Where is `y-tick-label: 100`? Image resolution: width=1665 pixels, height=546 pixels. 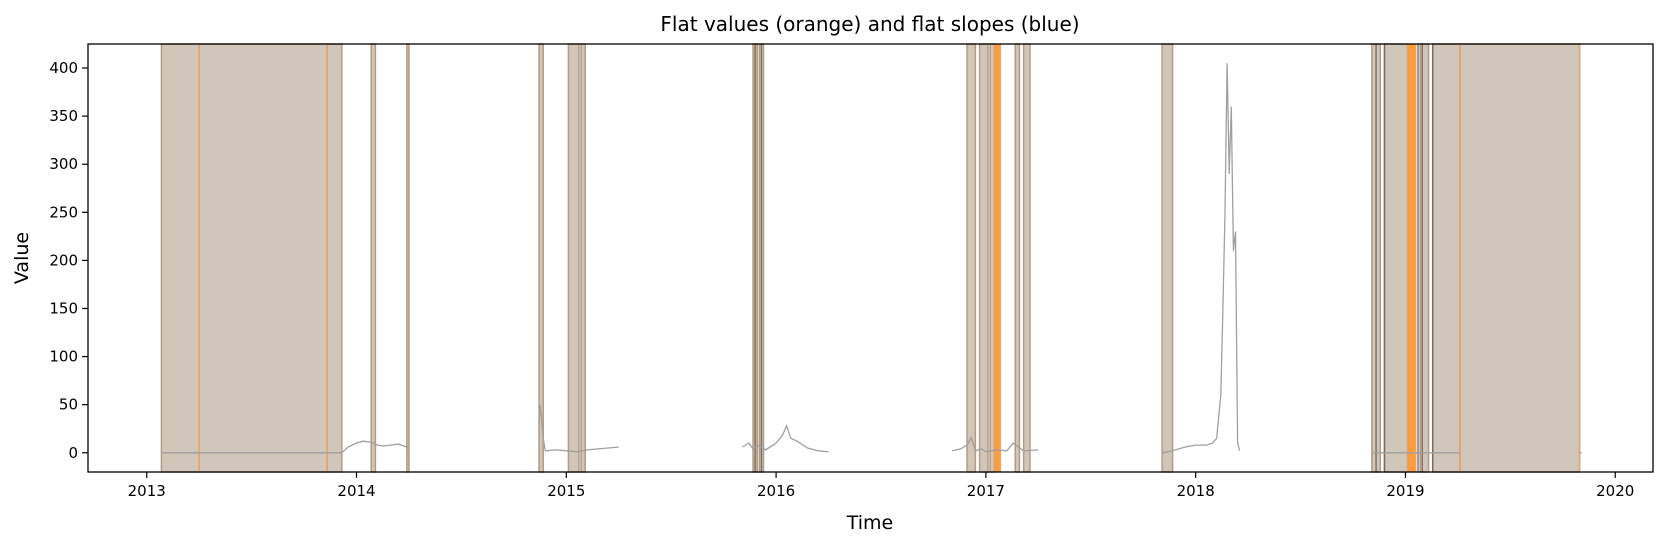
y-tick-label: 100 is located at coordinates (63, 357).